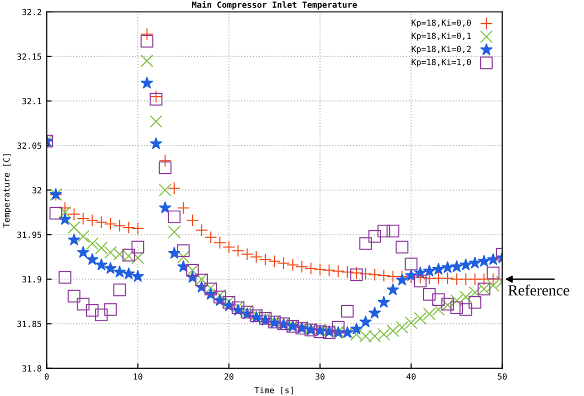 Image resolution: width=584 pixels, height=396 pixels. Describe the element at coordinates (29, 145) in the screenshot. I see `y-tick-label: 32.05` at that location.